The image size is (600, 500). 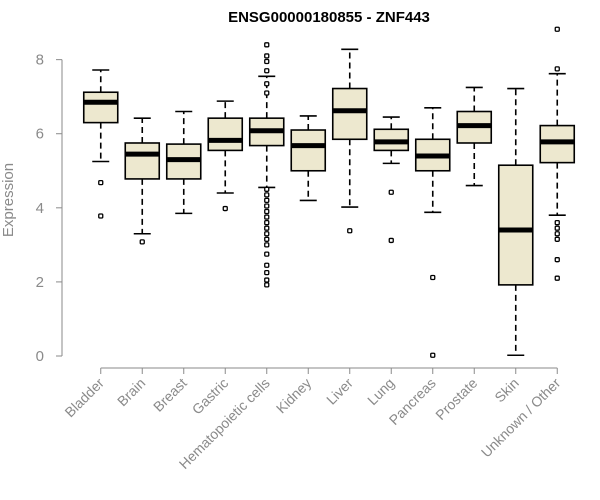 I want to click on x-tick-label: Lung, so click(x=380, y=391).